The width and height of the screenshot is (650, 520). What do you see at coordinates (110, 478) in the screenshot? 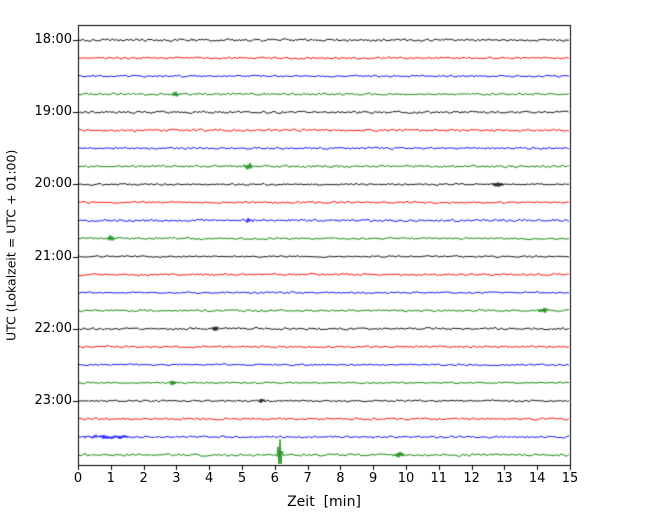
I see `x-tick-label: 1` at bounding box center [110, 478].